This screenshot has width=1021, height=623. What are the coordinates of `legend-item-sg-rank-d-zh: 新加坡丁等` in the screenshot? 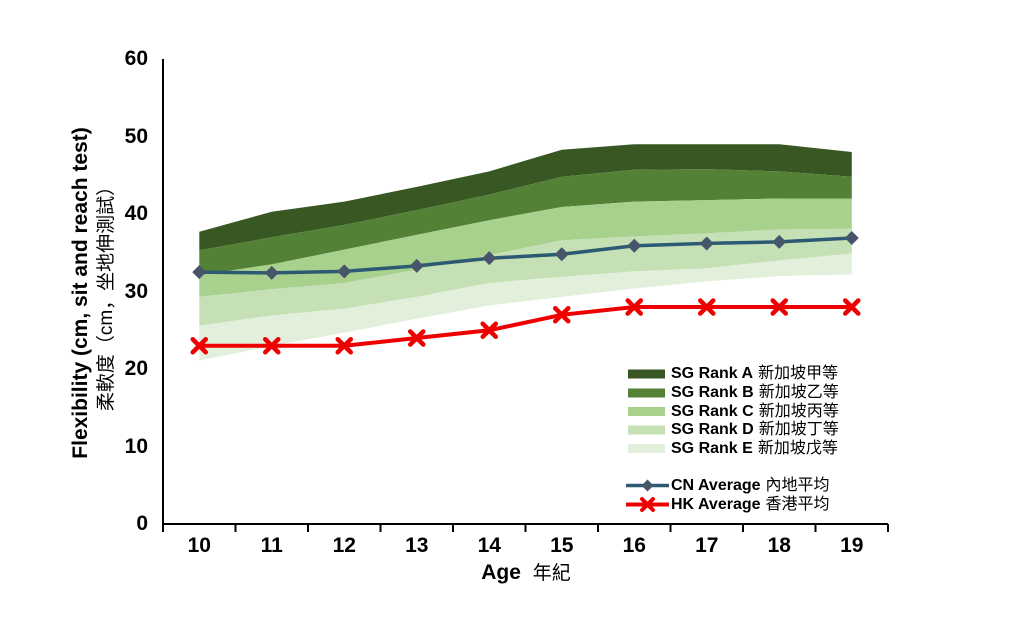 It's located at (798, 429).